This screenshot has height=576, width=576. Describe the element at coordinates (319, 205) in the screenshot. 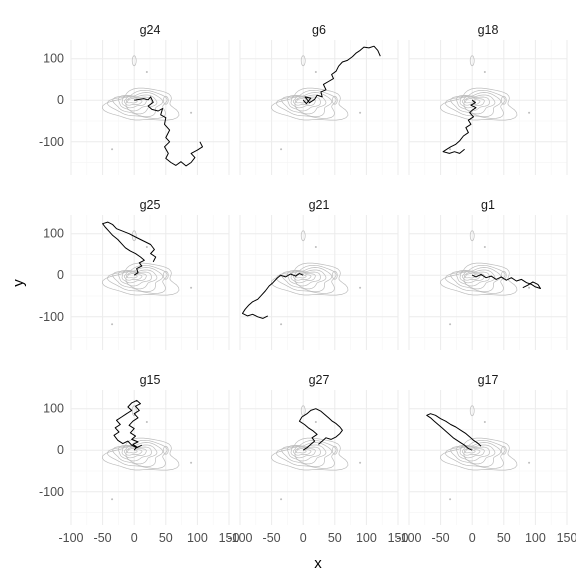

I see `panel-title: g21` at that location.